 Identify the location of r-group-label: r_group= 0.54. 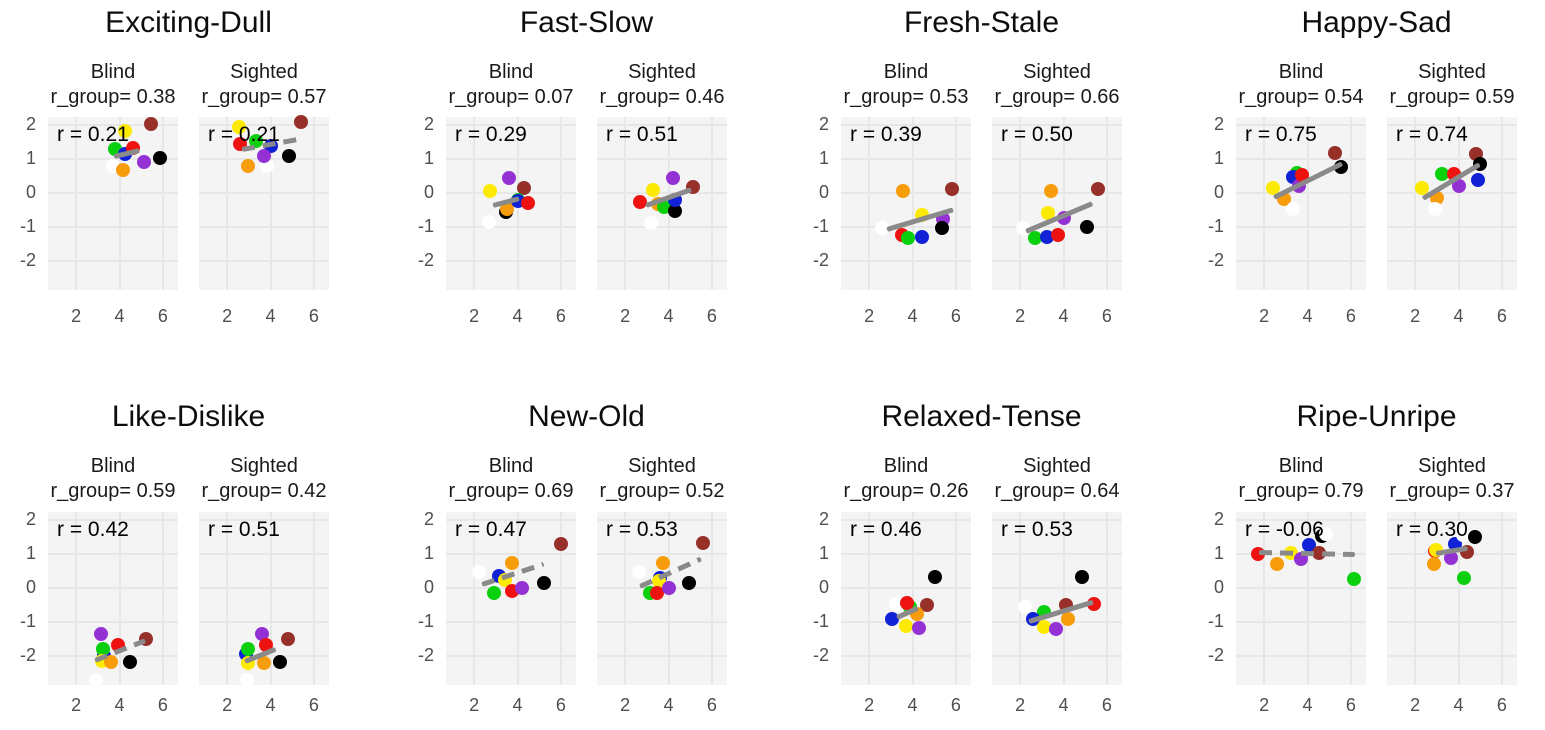
(1301, 97).